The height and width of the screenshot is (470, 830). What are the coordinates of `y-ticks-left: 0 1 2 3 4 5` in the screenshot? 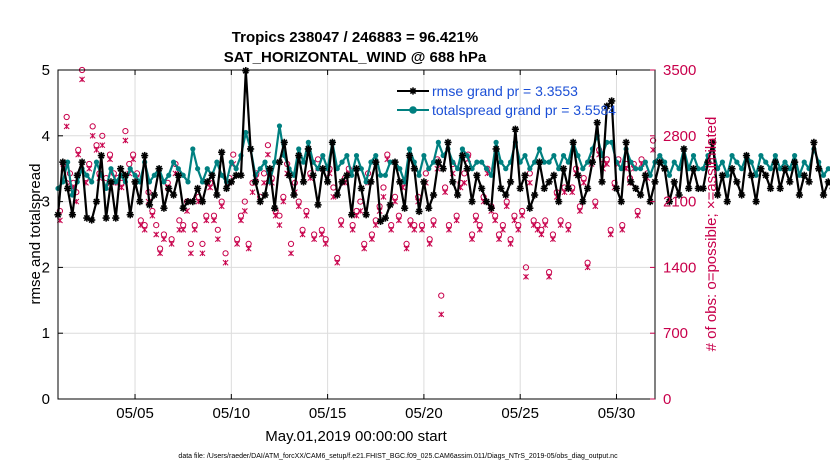 It's located at (52, 235).